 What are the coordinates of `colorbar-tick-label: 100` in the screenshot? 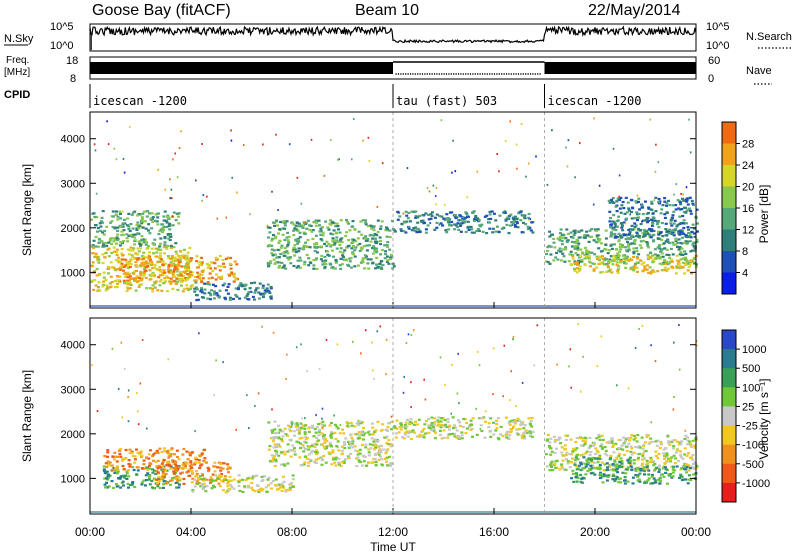 It's located at (751, 388).